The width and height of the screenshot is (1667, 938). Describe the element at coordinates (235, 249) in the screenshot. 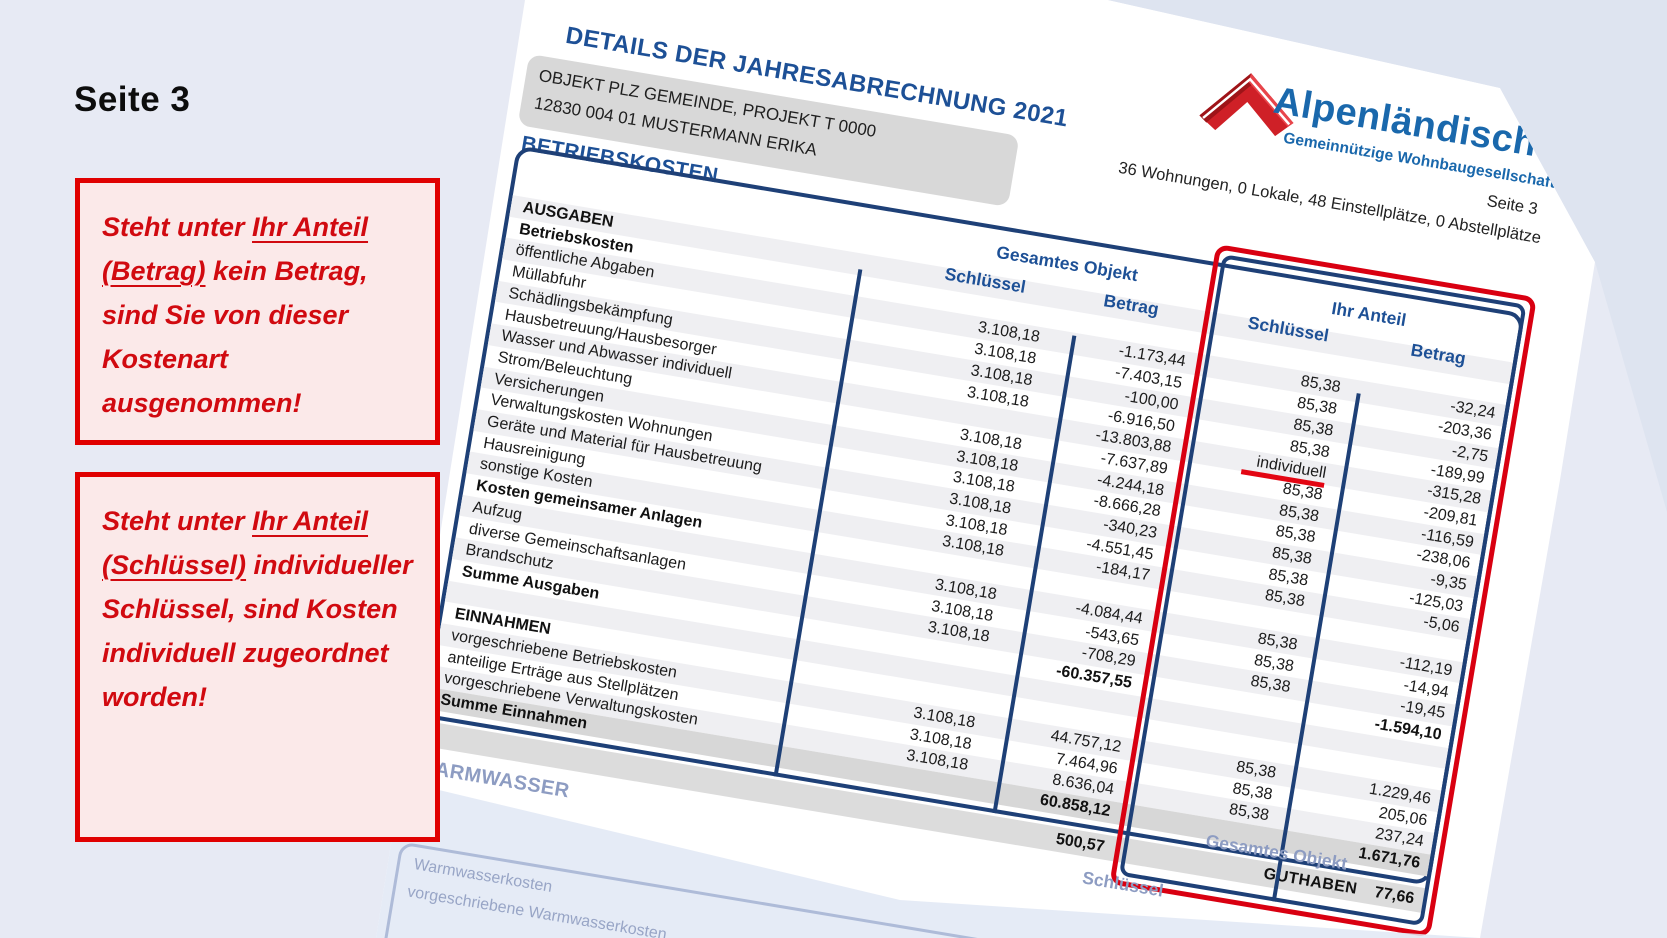

I see `callout-underlined-text: Ihr Anteil (Betrag)` at that location.